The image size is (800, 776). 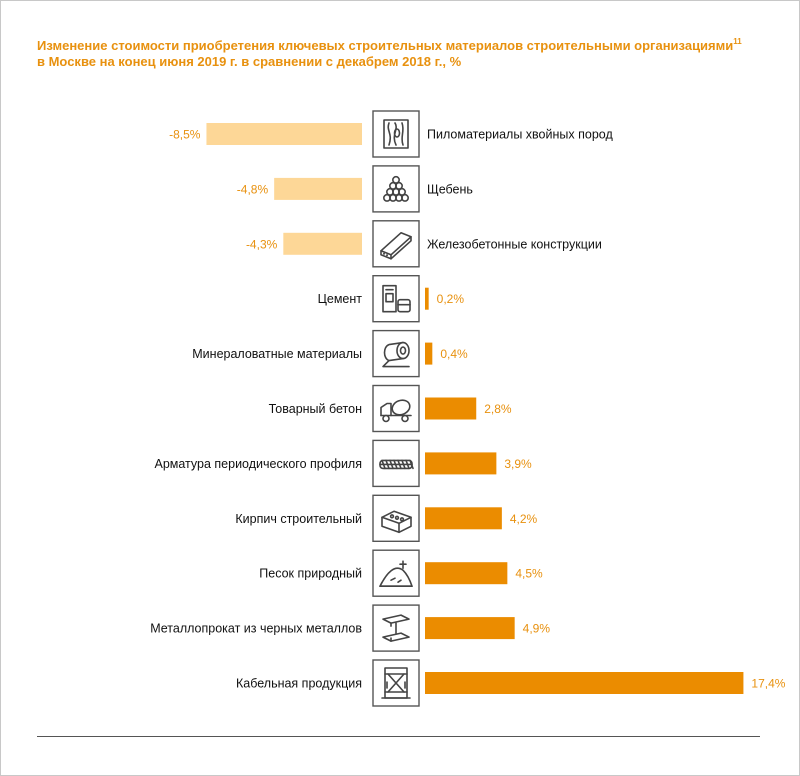 I want to click on value-label: 0,4%, so click(x=454, y=354).